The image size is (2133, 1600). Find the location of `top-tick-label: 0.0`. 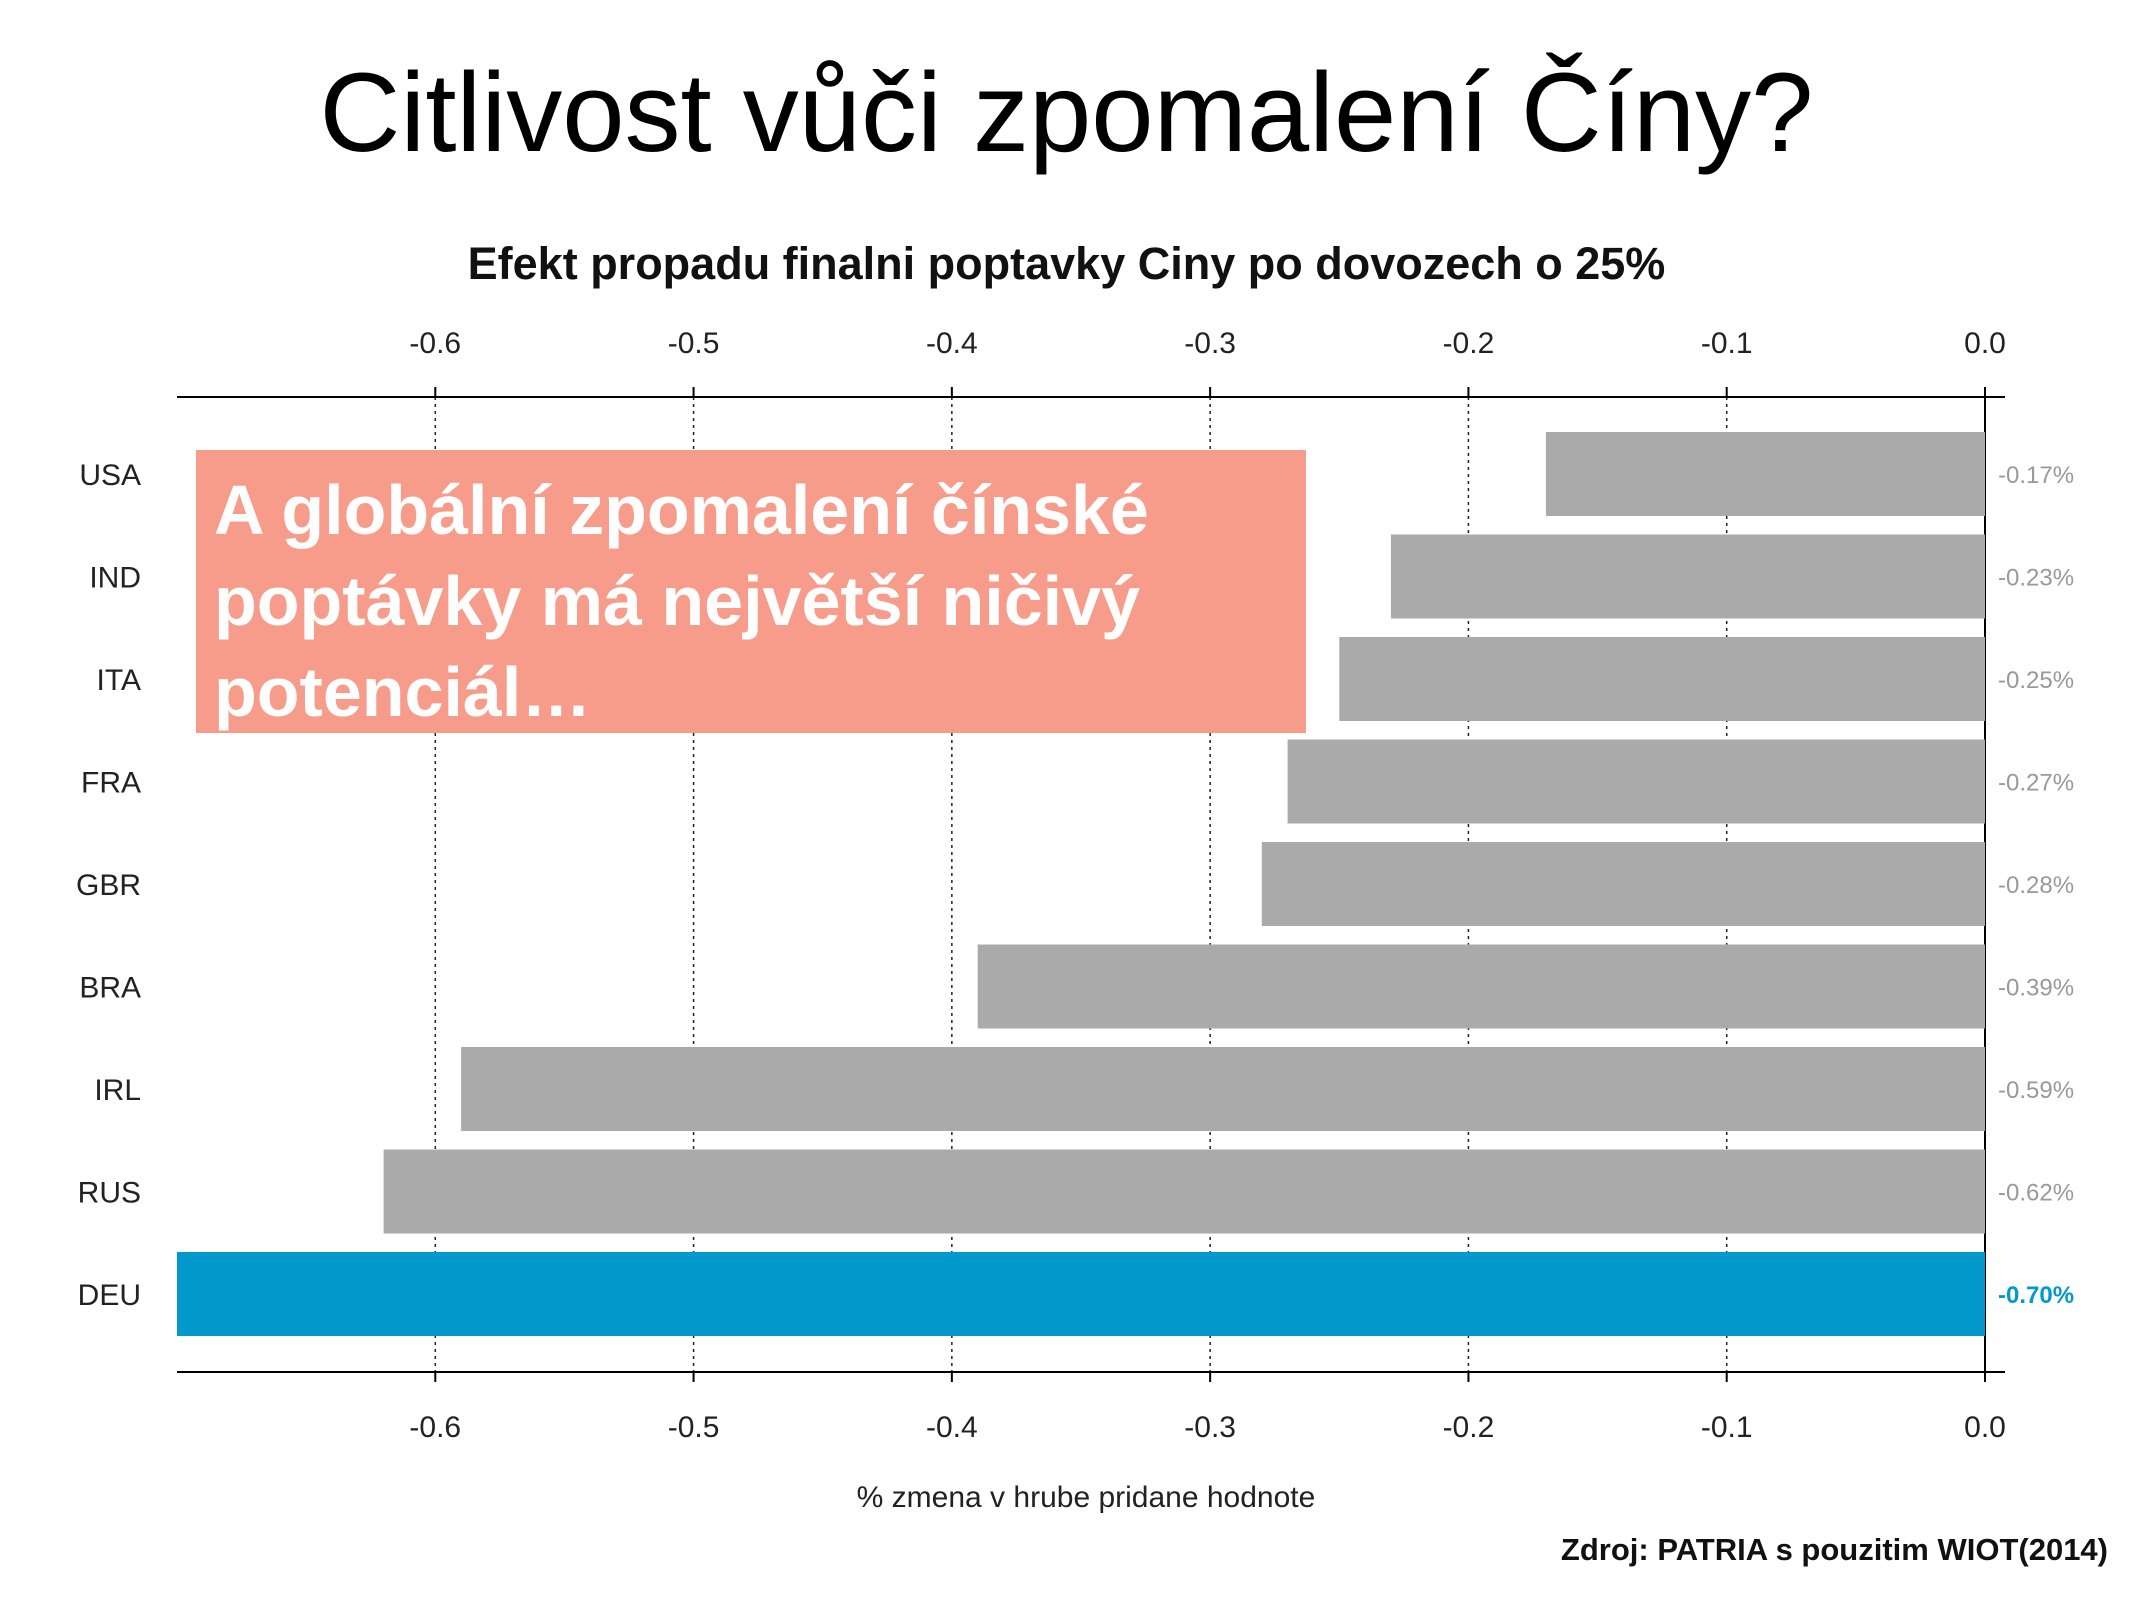

top-tick-label: 0.0 is located at coordinates (1985, 343).